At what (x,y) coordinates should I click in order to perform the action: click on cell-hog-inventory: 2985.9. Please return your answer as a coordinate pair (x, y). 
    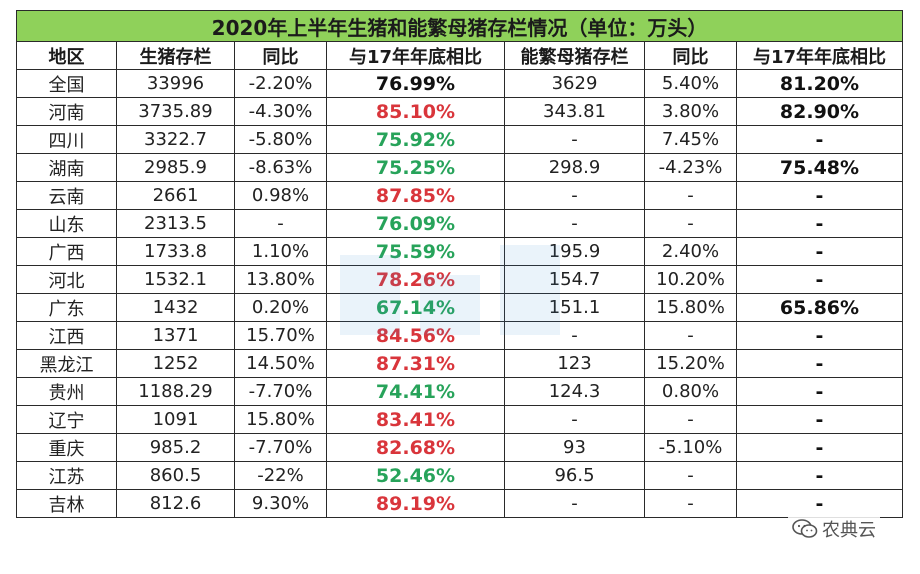
    Looking at the image, I should click on (175, 167).